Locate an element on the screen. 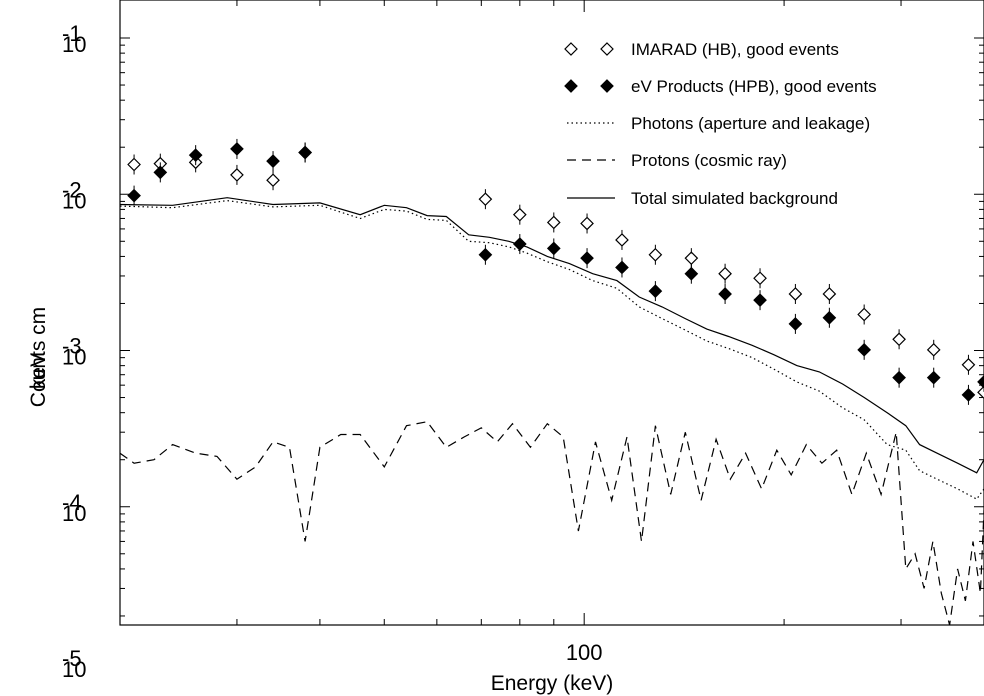  legend-label: eV Products (HPB), good events is located at coordinates (754, 86).